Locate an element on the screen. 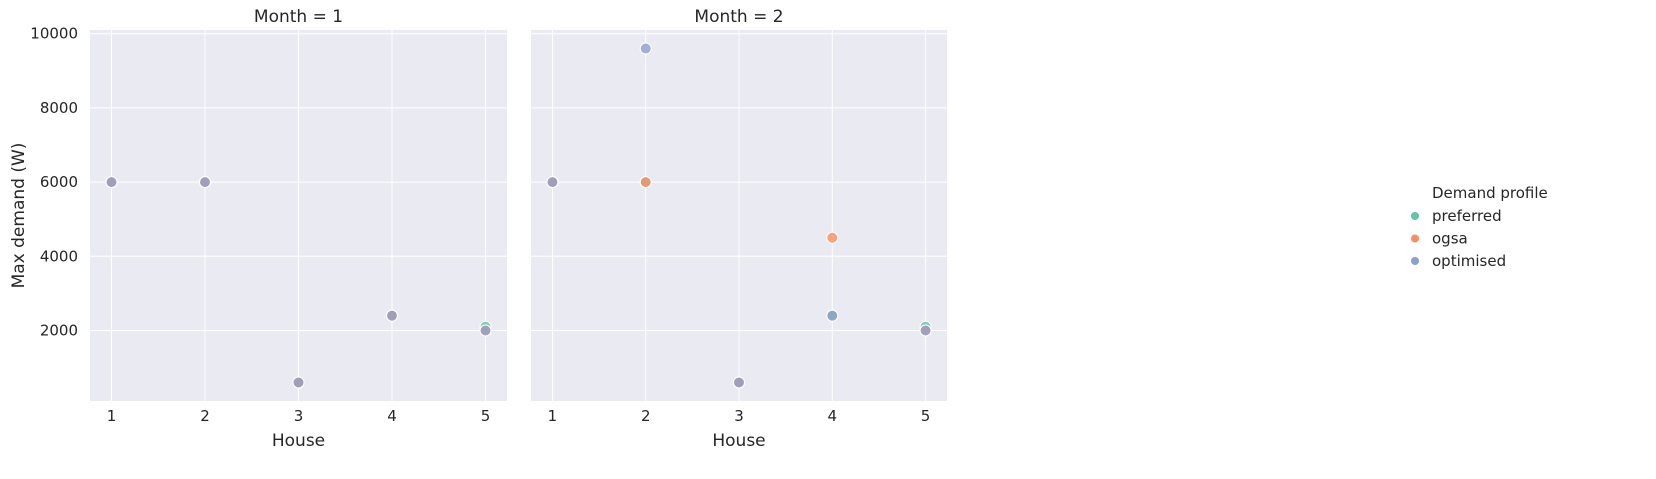 The width and height of the screenshot is (1656, 479). legend-label: ogsa is located at coordinates (1450, 239).